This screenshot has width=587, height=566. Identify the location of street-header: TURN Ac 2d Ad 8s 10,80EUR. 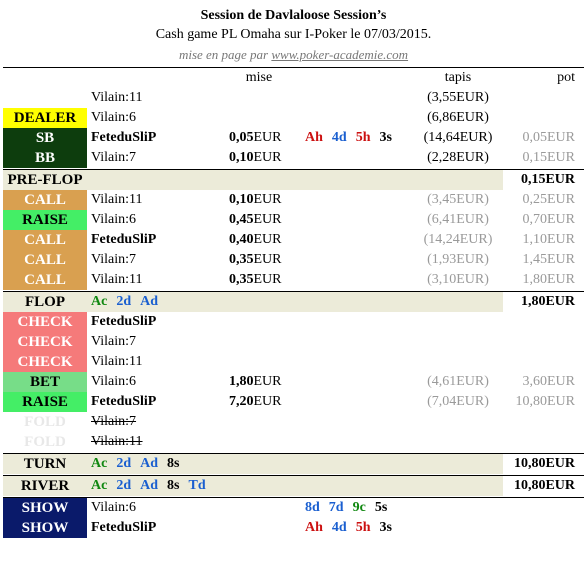
(293, 464).